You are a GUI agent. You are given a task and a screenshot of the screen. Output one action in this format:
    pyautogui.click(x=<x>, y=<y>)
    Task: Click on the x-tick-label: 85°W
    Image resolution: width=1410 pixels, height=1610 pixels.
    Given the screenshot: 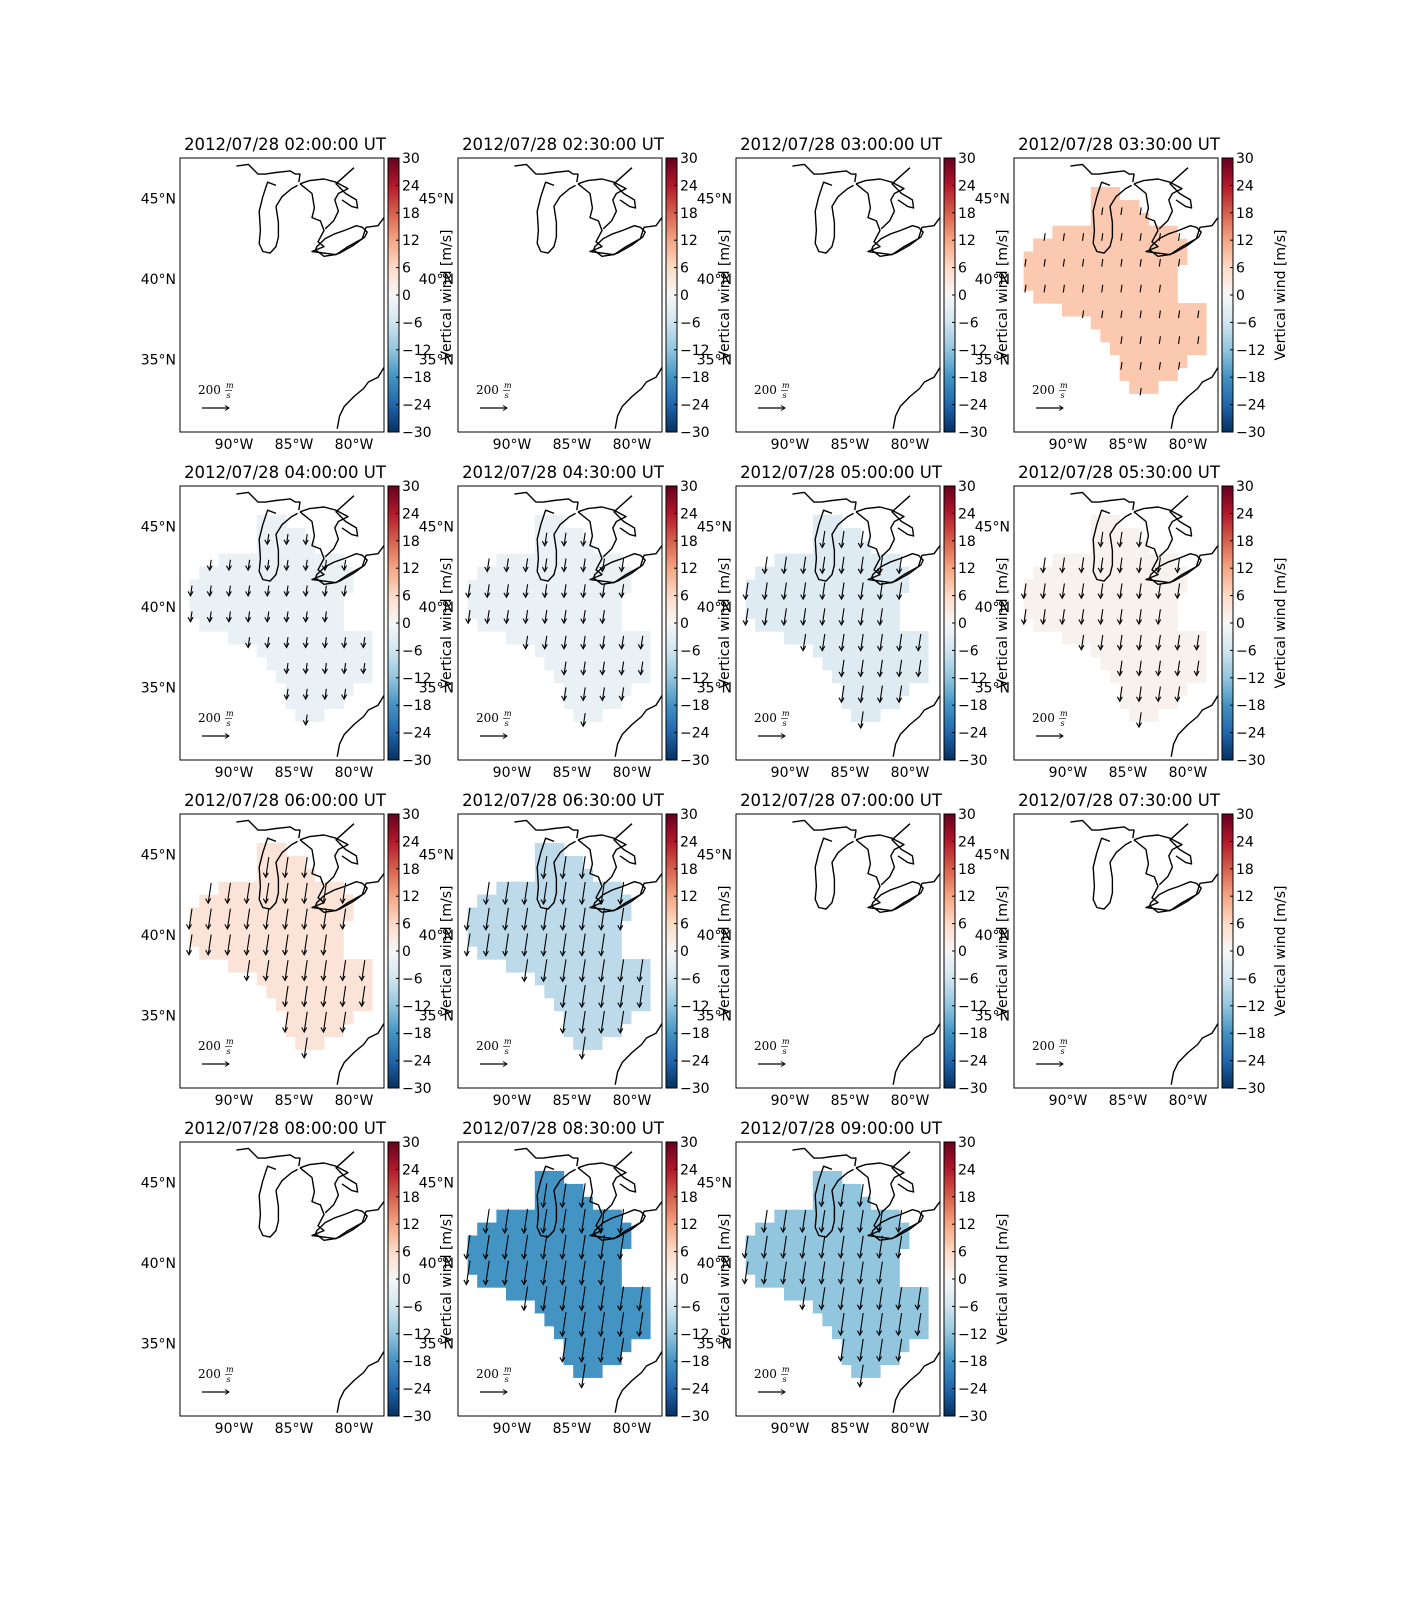 What is the action you would take?
    pyautogui.click(x=572, y=445)
    